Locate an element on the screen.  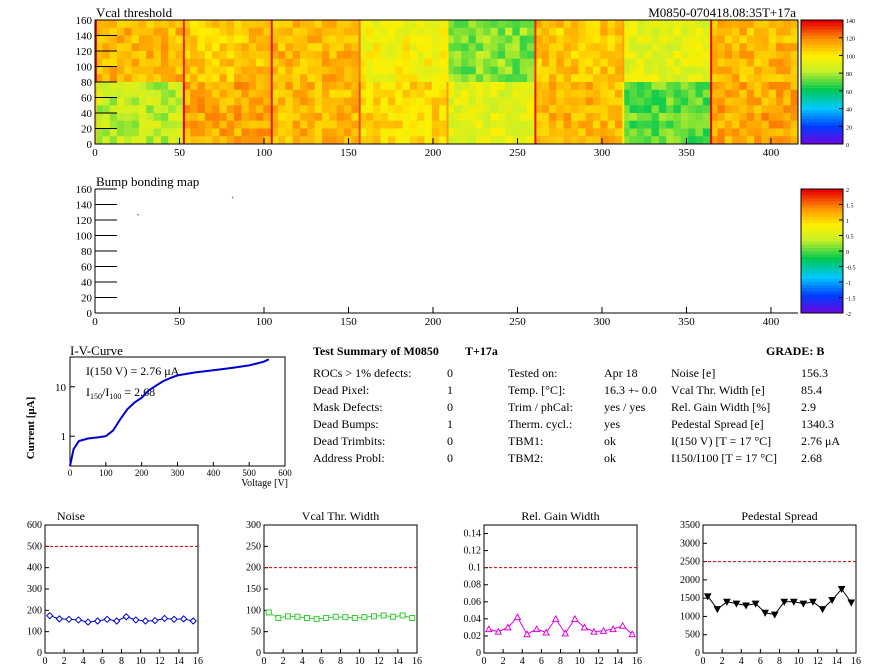
iv-x-tick-label: 400 is located at coordinates (214, 473).